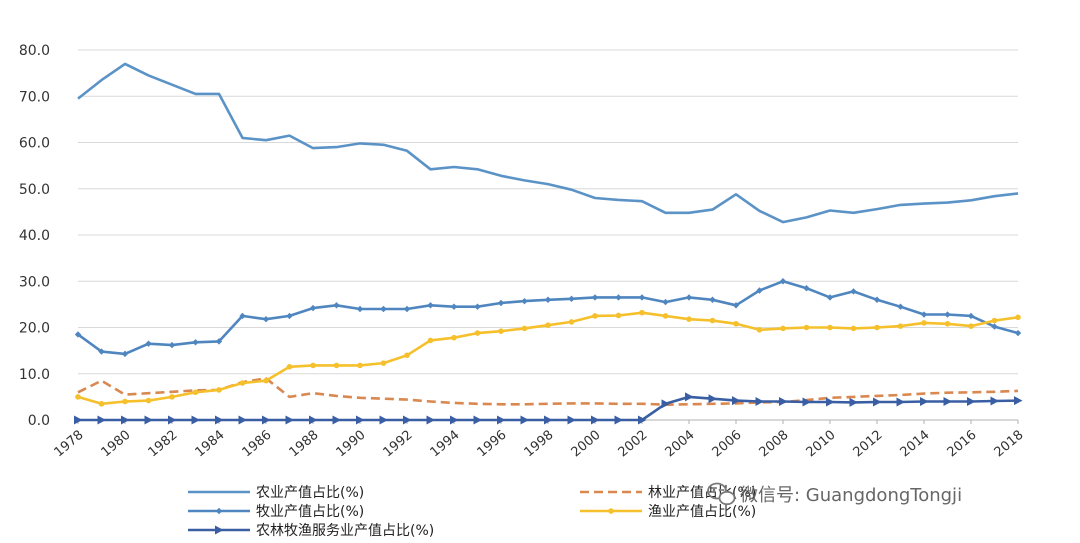  What do you see at coordinates (34, 282) in the screenshot?
I see `y-tick-label: 30.0` at bounding box center [34, 282].